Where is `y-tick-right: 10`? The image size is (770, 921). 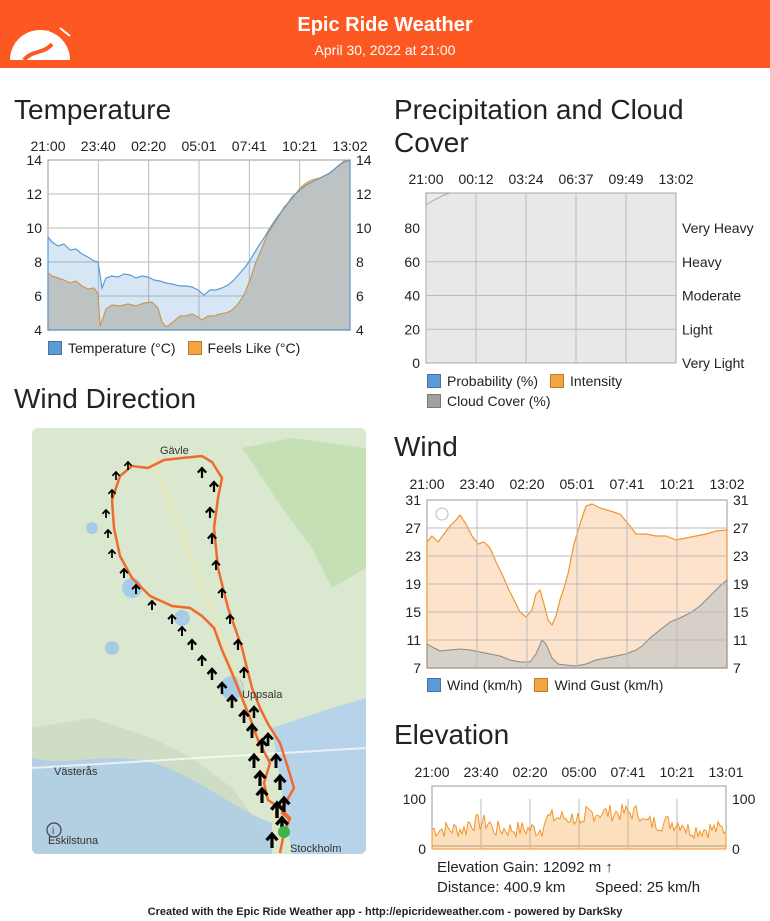
y-tick-right: 10 is located at coordinates (364, 228).